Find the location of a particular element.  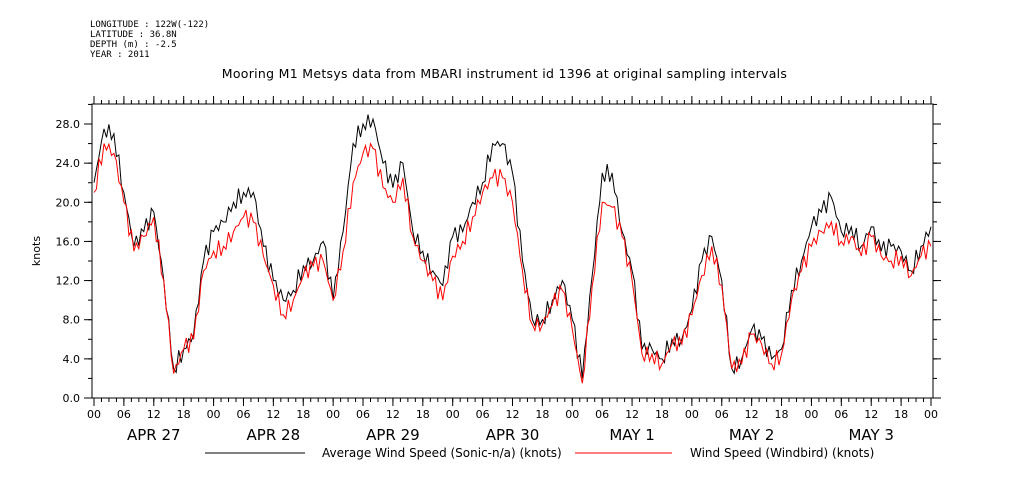

legend-label-windbird: Wind Speed (Windbird) (knots) is located at coordinates (782, 453).